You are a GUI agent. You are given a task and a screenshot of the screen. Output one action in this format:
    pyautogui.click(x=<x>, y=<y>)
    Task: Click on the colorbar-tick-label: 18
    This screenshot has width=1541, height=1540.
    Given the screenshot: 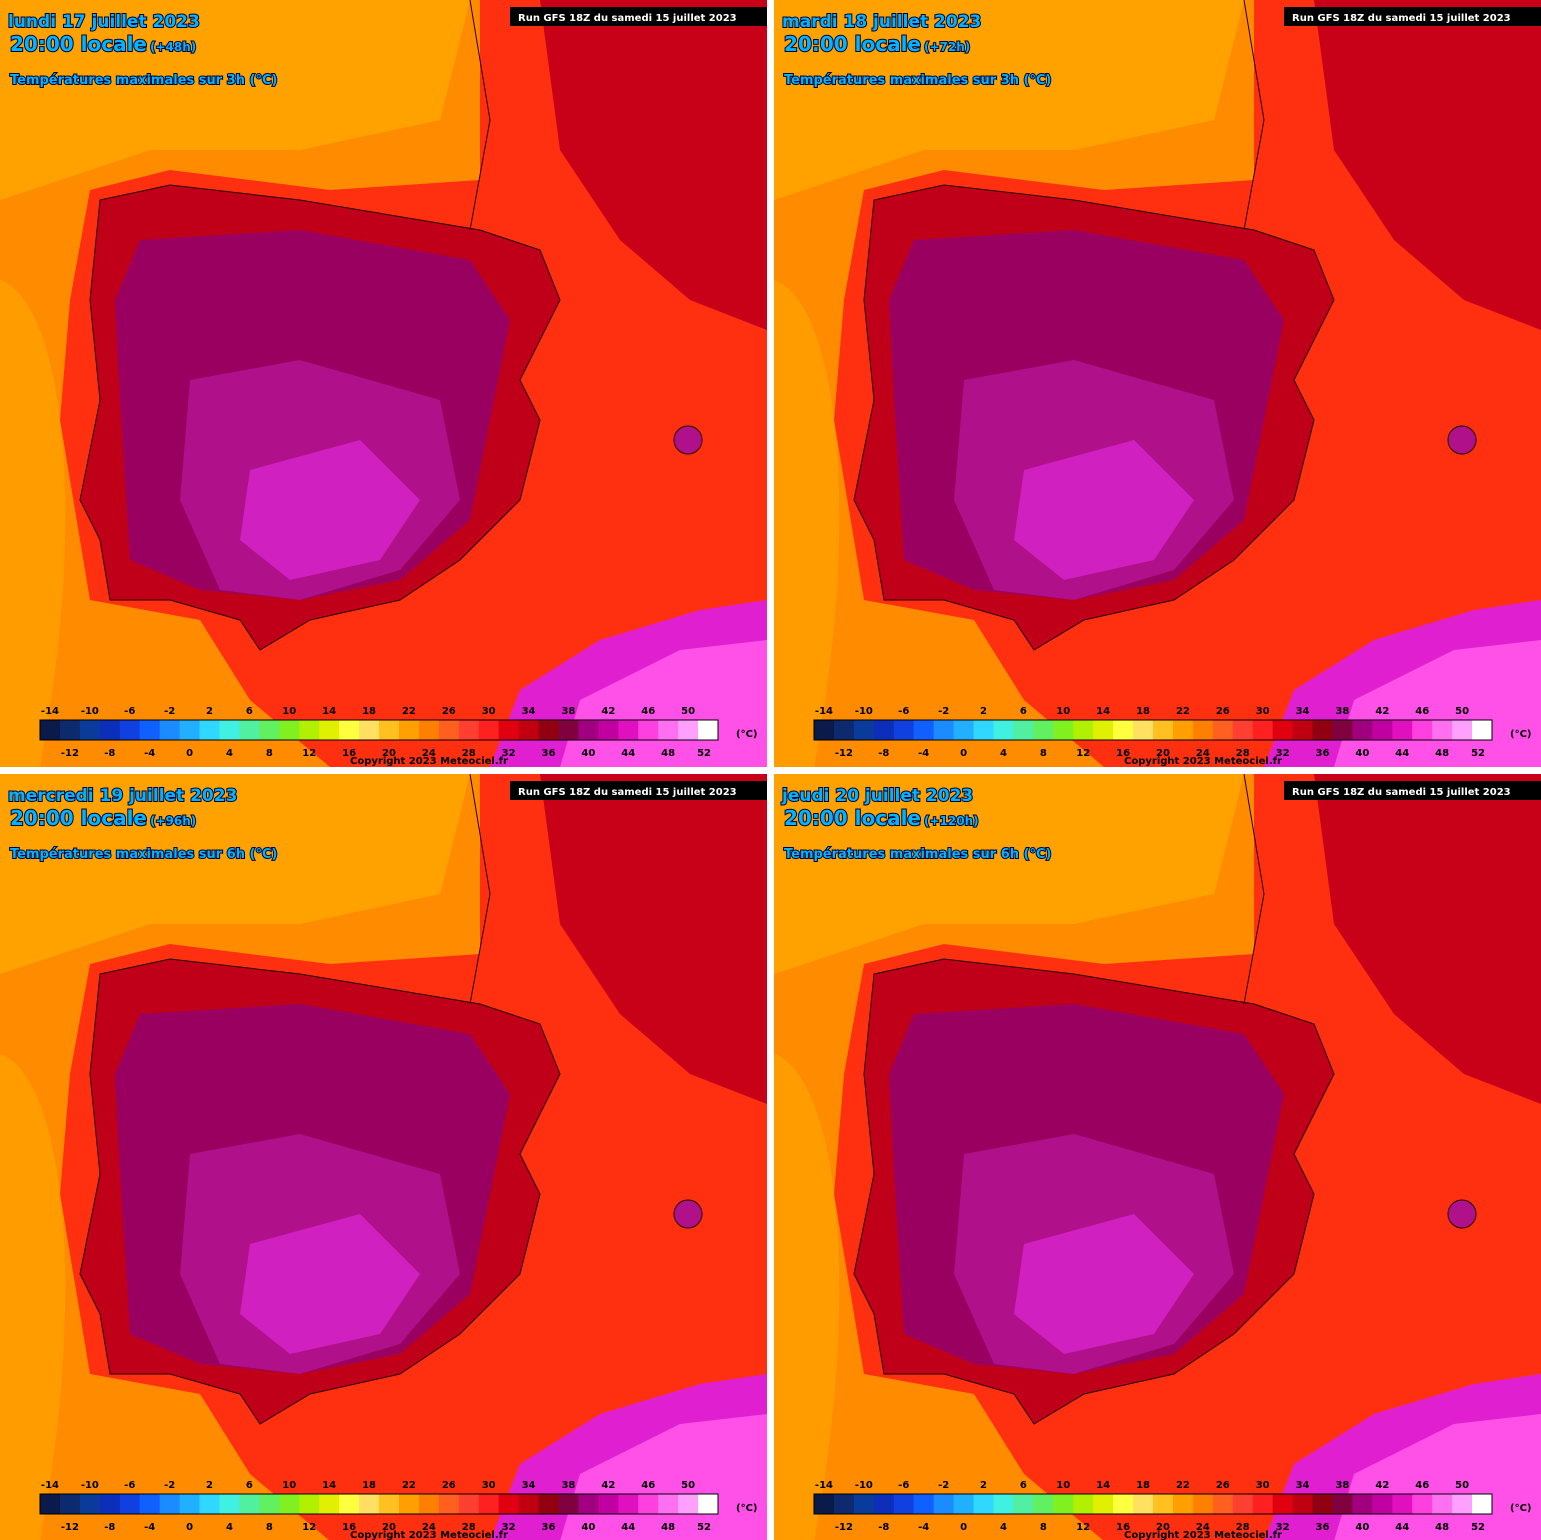 What is the action you would take?
    pyautogui.click(x=1143, y=711)
    